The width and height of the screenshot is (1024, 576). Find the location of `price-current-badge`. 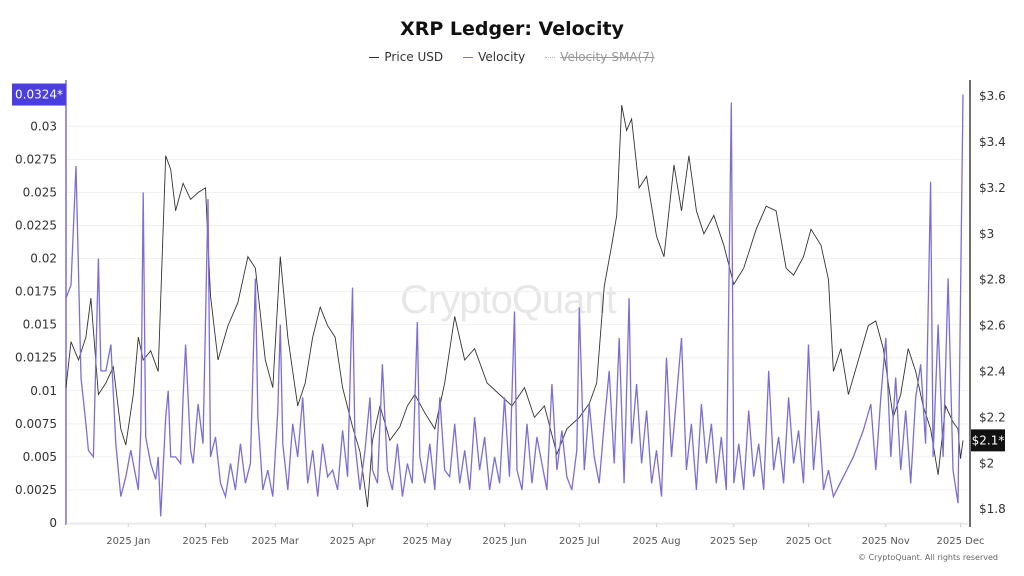

price-current-badge is located at coordinates (988, 440).